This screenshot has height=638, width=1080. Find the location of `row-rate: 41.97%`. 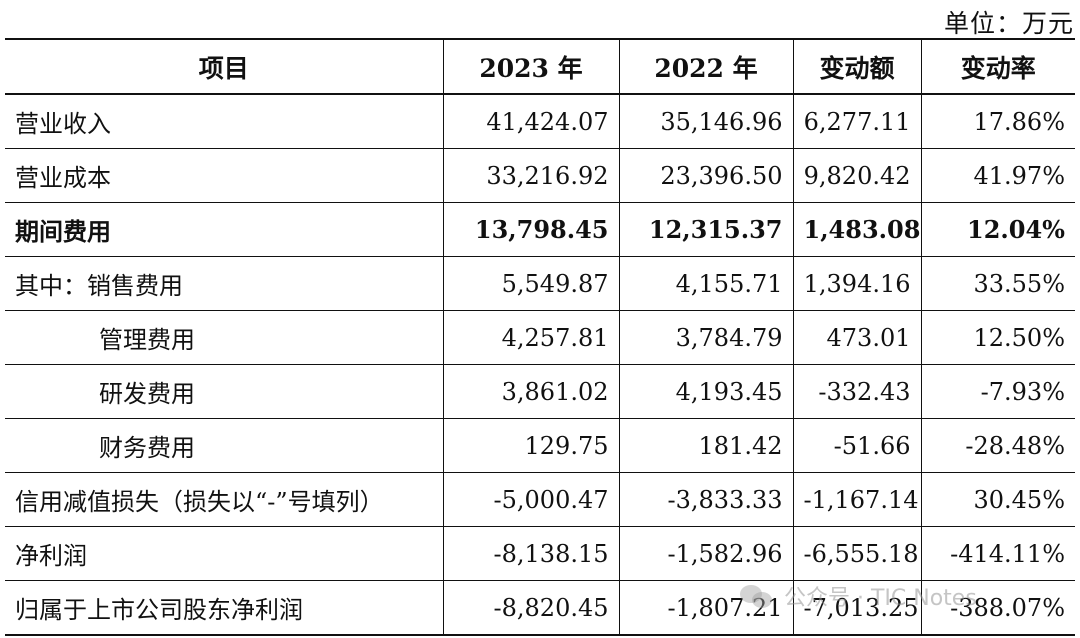

row-rate: 41.97% is located at coordinates (997, 175).